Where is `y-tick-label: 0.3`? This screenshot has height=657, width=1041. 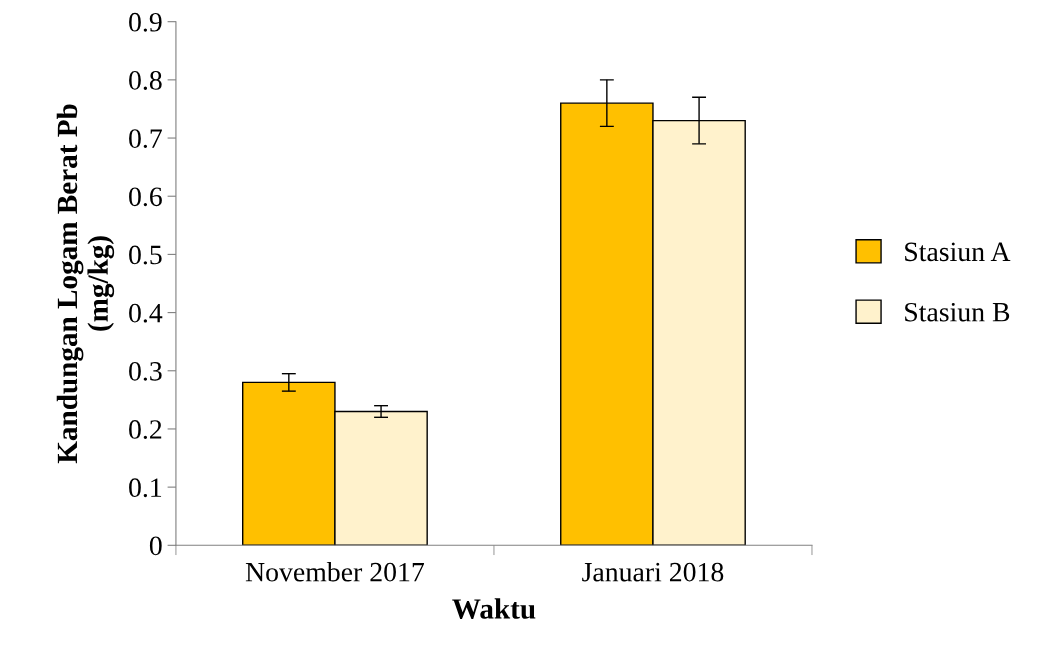
y-tick-label: 0.3 is located at coordinates (145, 371).